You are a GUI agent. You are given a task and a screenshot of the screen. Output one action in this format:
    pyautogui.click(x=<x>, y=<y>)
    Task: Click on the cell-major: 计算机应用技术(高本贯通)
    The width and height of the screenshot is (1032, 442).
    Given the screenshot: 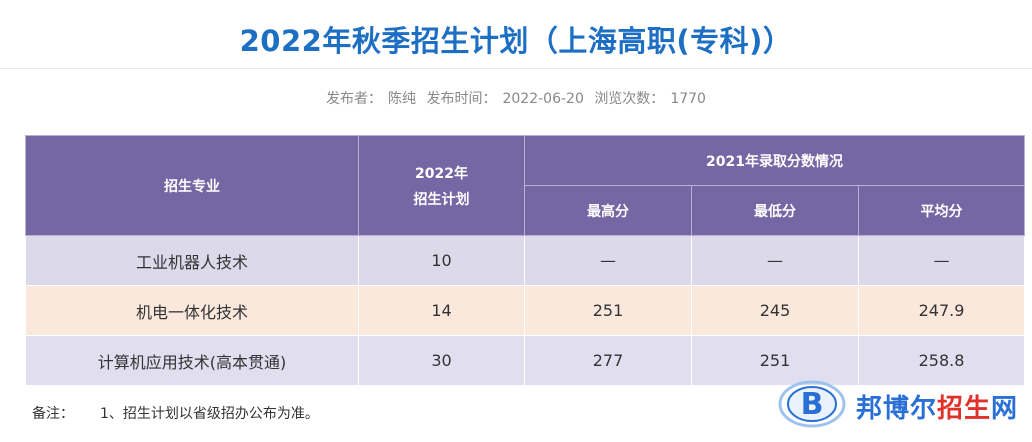 What is the action you would take?
    pyautogui.click(x=192, y=360)
    